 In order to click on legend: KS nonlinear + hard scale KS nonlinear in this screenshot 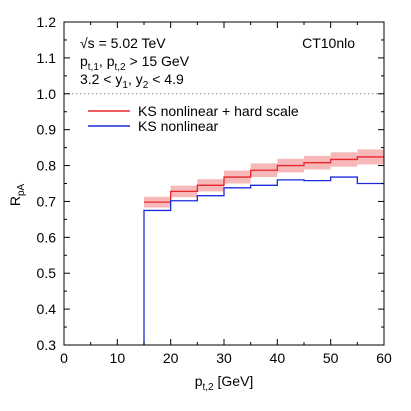, I will do `click(193, 118)`.